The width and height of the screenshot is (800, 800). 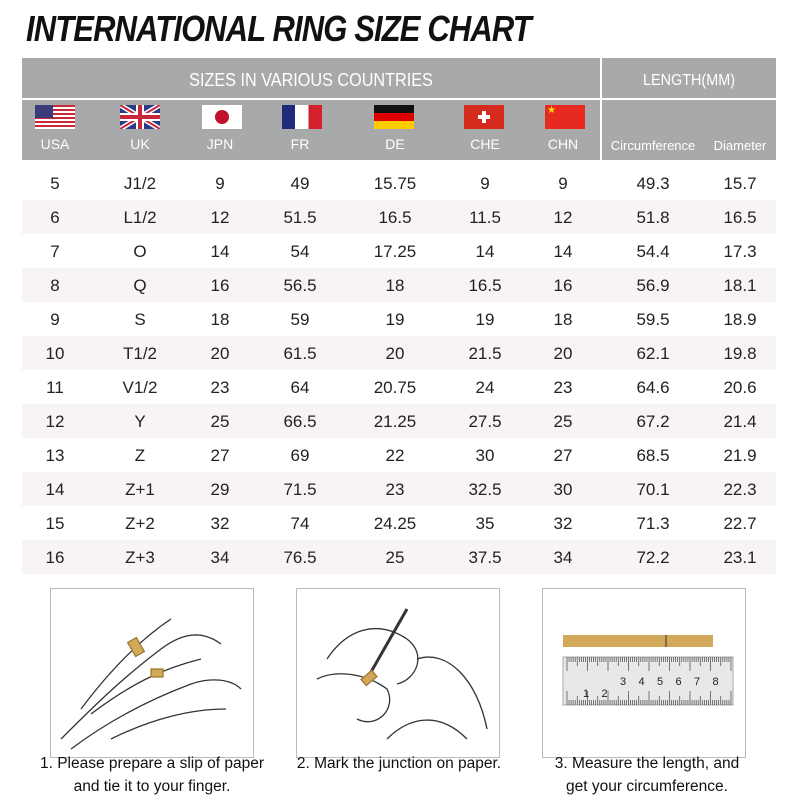 I want to click on table-row: 10 T1/2 20 61.5 20 21.5 20 62.1 19.8, so click(x=399, y=353).